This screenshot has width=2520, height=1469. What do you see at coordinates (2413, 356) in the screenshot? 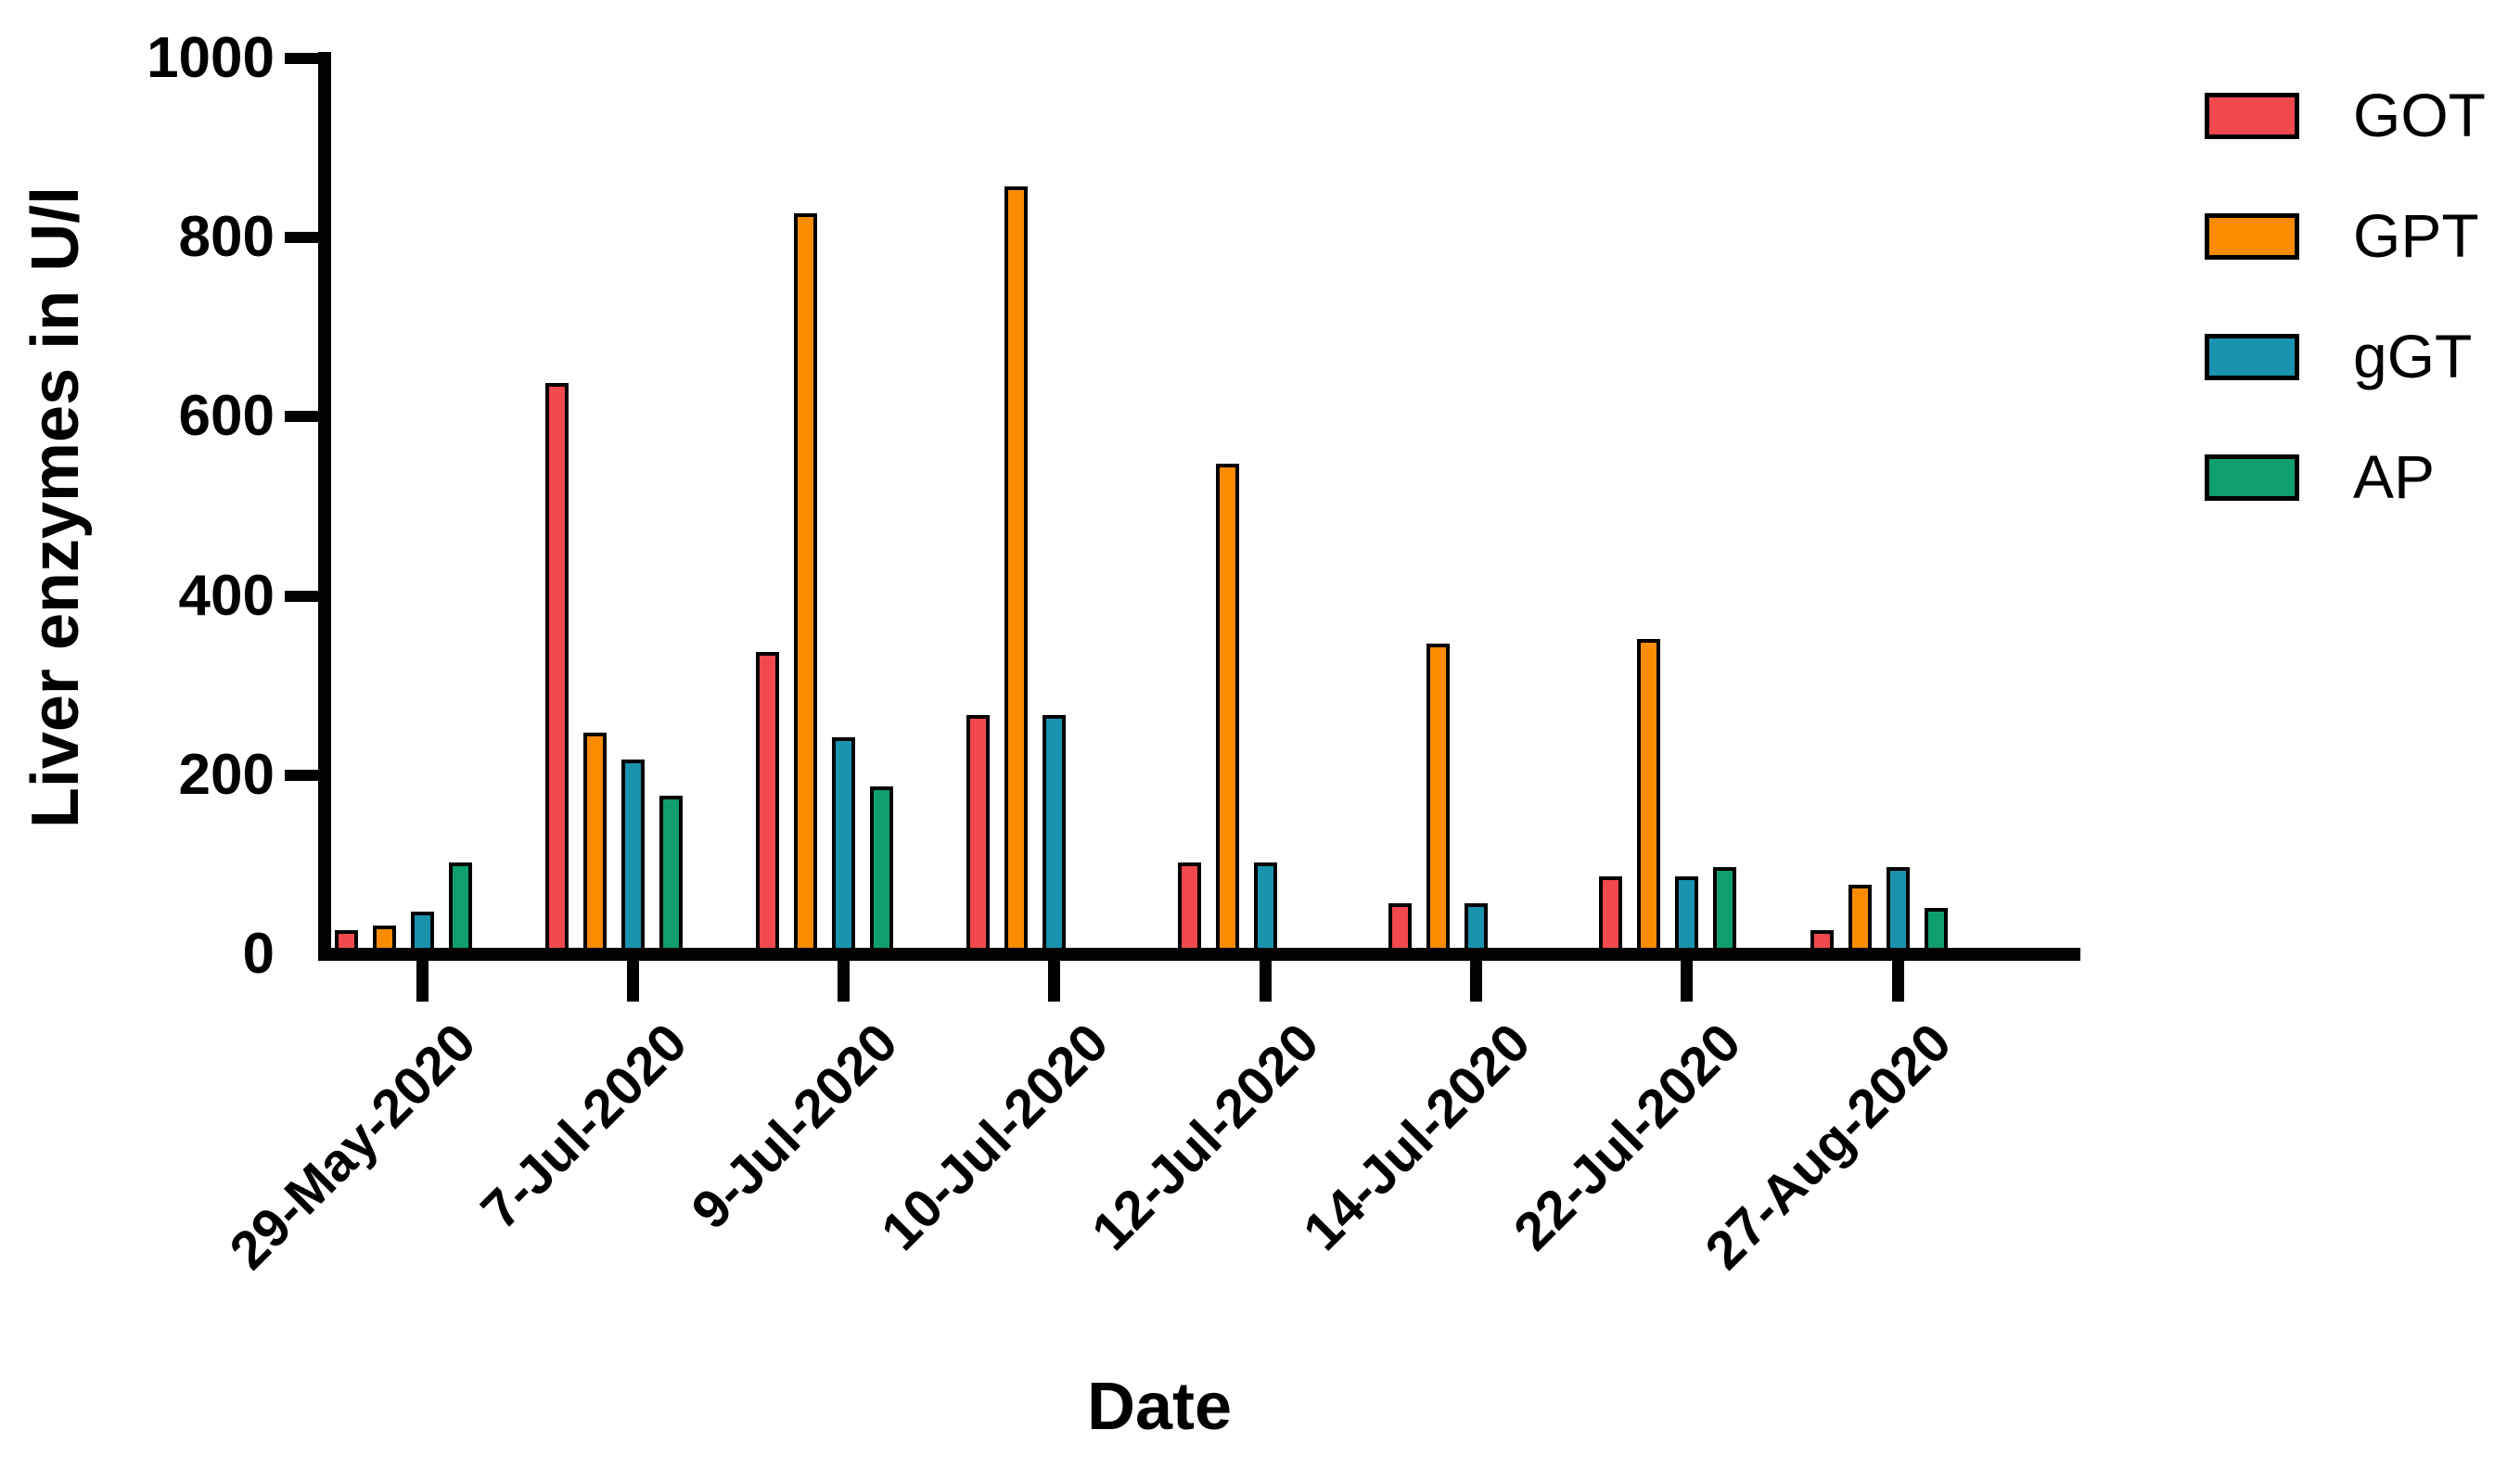
I see `legend-label: gGT` at bounding box center [2413, 356].